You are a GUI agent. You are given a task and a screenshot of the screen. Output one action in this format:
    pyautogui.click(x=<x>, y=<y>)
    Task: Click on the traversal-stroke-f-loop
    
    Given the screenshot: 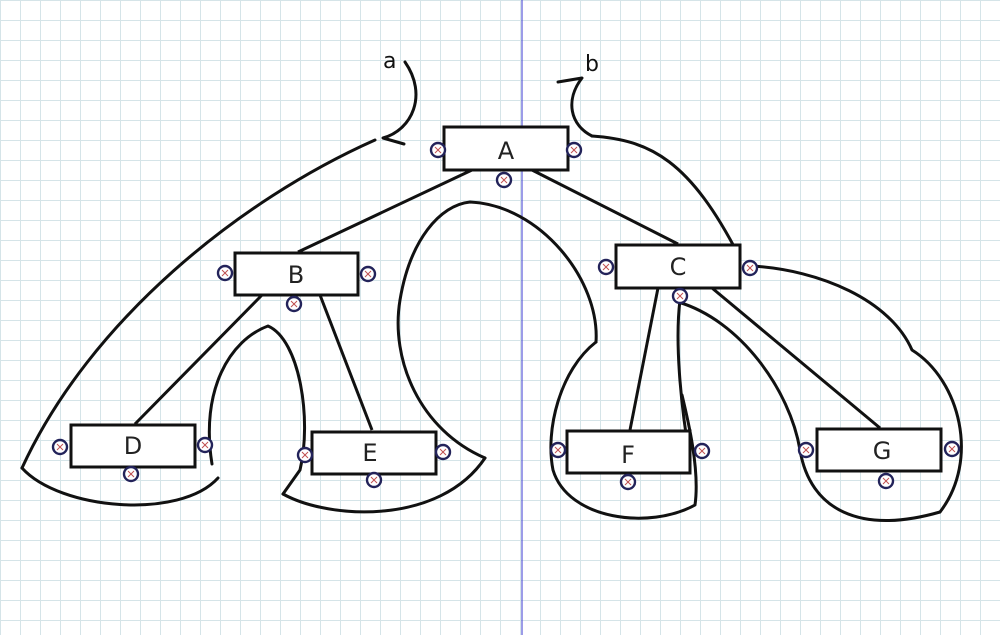 What is the action you would take?
    pyautogui.click(x=623, y=430)
    